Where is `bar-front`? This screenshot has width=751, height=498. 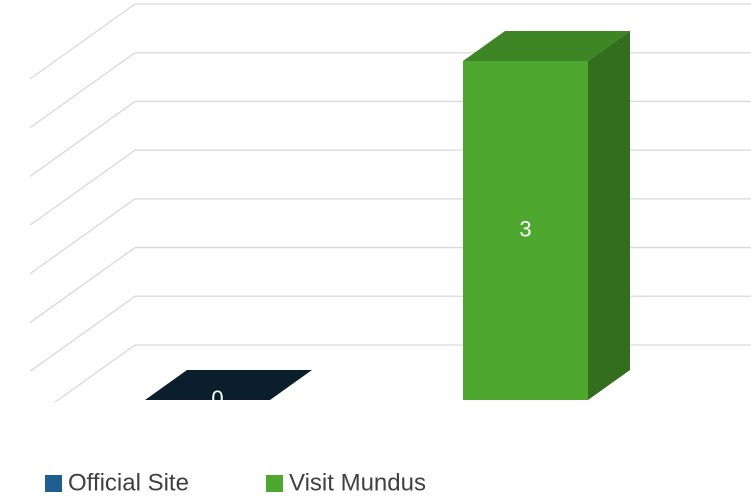 bar-front is located at coordinates (525, 230).